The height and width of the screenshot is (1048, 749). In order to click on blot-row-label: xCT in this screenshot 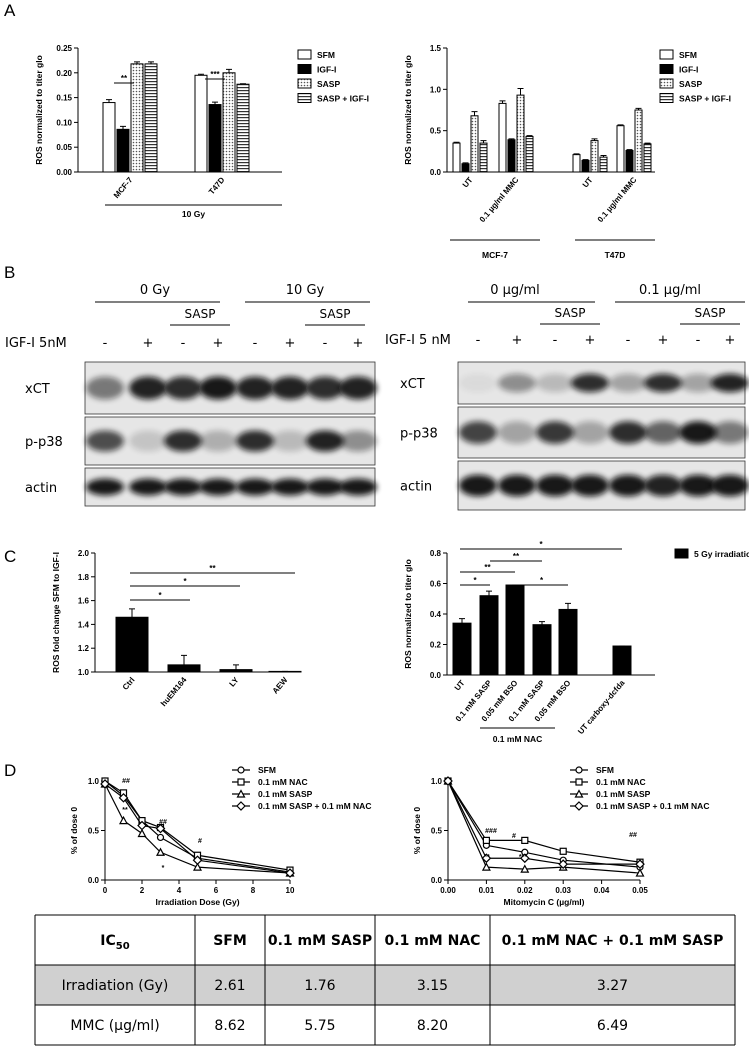, I will do `click(37, 389)`.